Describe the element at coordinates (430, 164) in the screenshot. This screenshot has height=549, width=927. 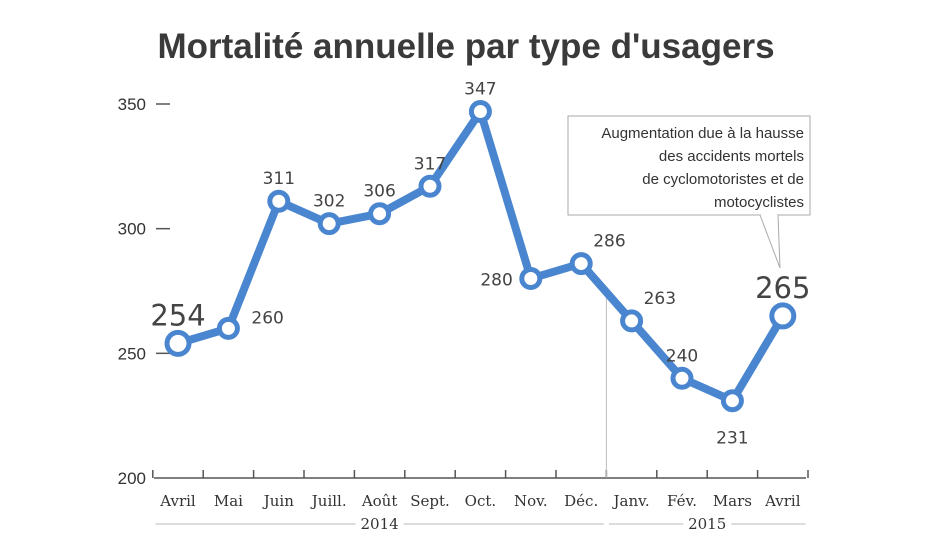
I see `data-label: 317` at that location.